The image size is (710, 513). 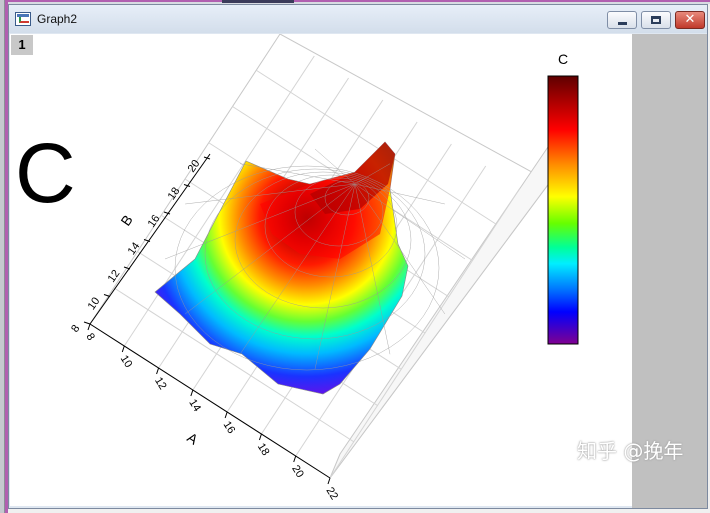 I want to click on maximize-button, so click(x=656, y=20).